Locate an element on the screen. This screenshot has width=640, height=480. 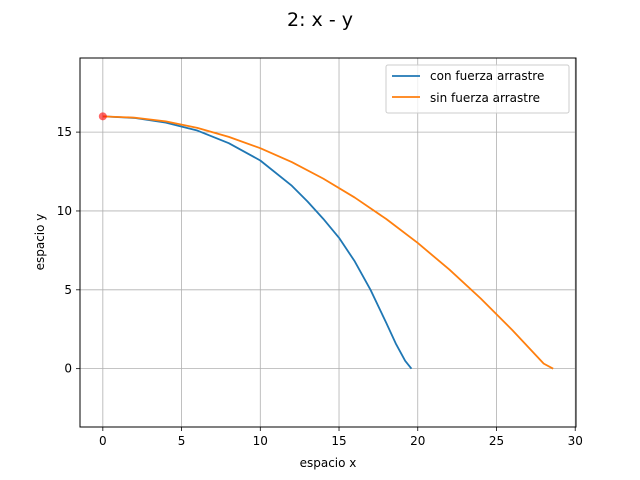
markers is located at coordinates (102, 116).